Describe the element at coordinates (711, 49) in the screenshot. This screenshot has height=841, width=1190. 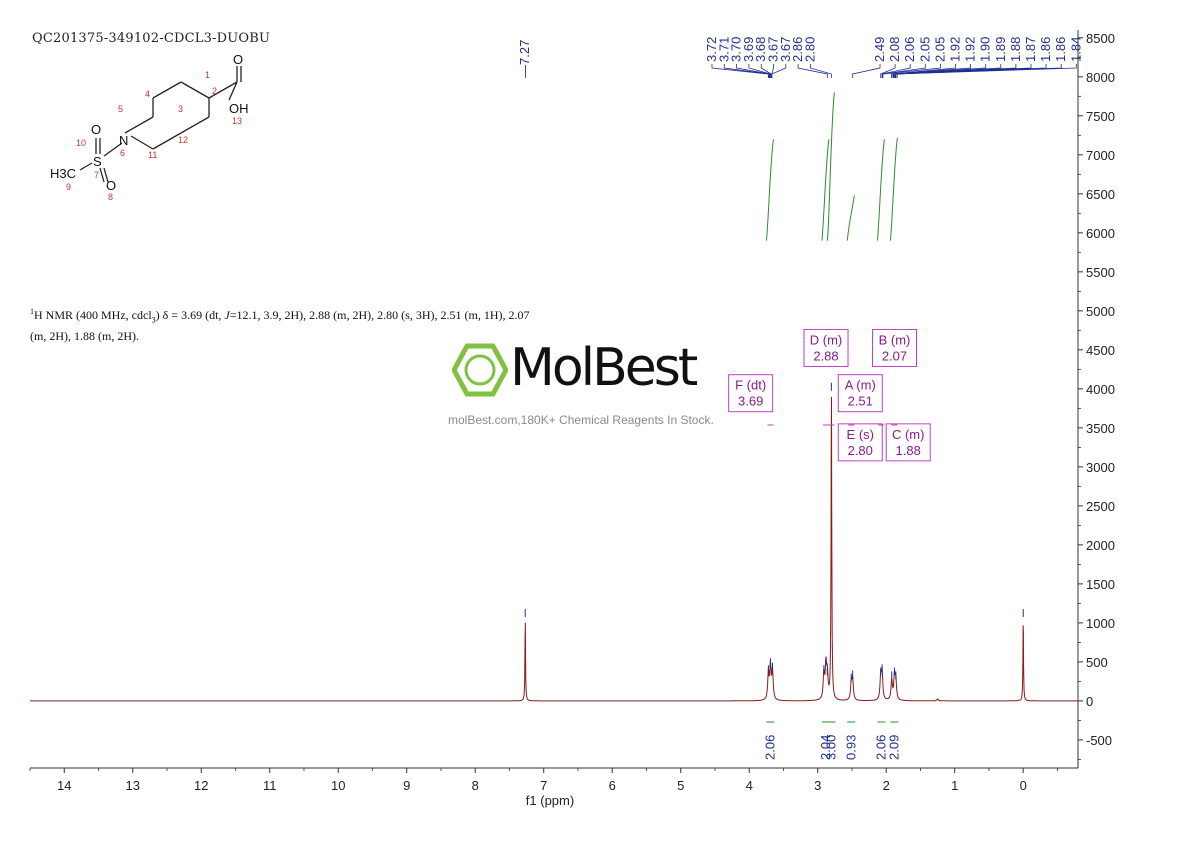
I see `peak-label: 3.72` at that location.